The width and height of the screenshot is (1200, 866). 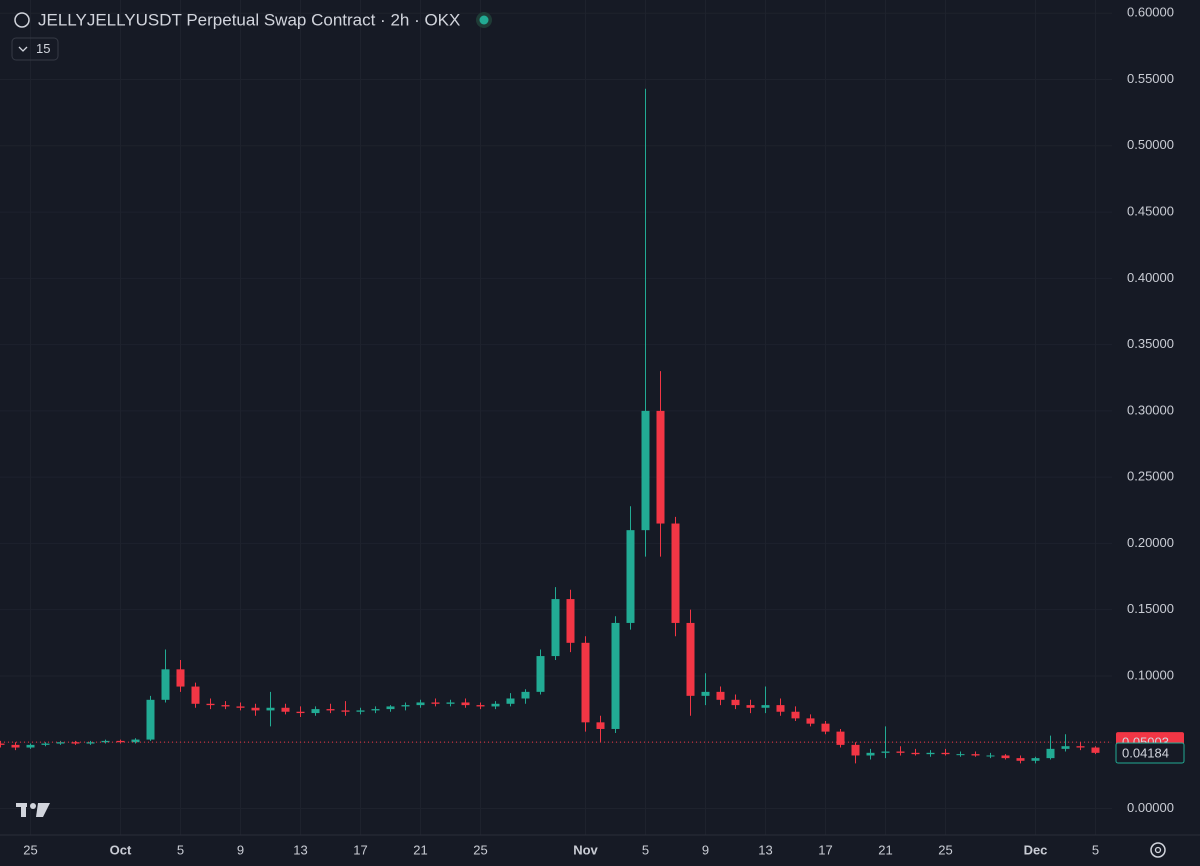 What do you see at coordinates (23, 49) in the screenshot?
I see `collapse-icon` at bounding box center [23, 49].